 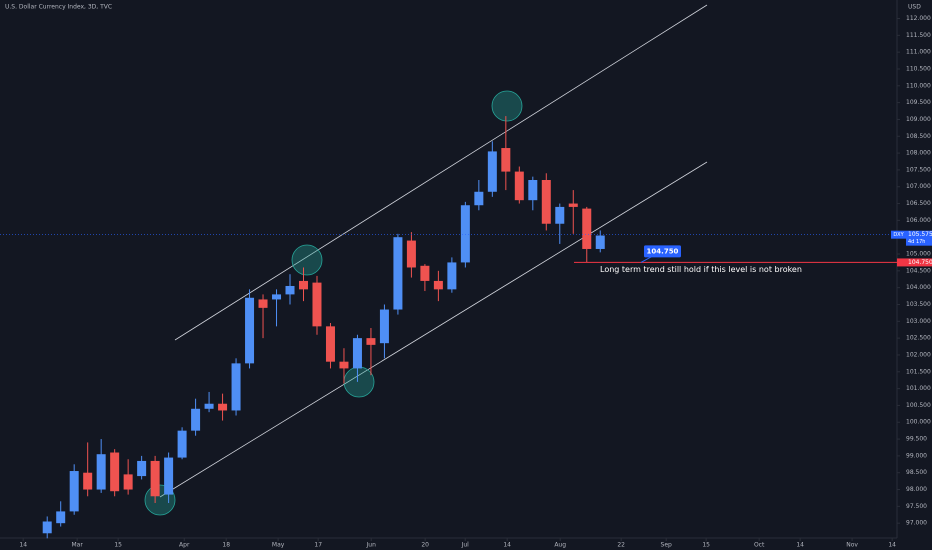 What do you see at coordinates (918, 371) in the screenshot?
I see `y-tick-label: 101.500` at bounding box center [918, 371].